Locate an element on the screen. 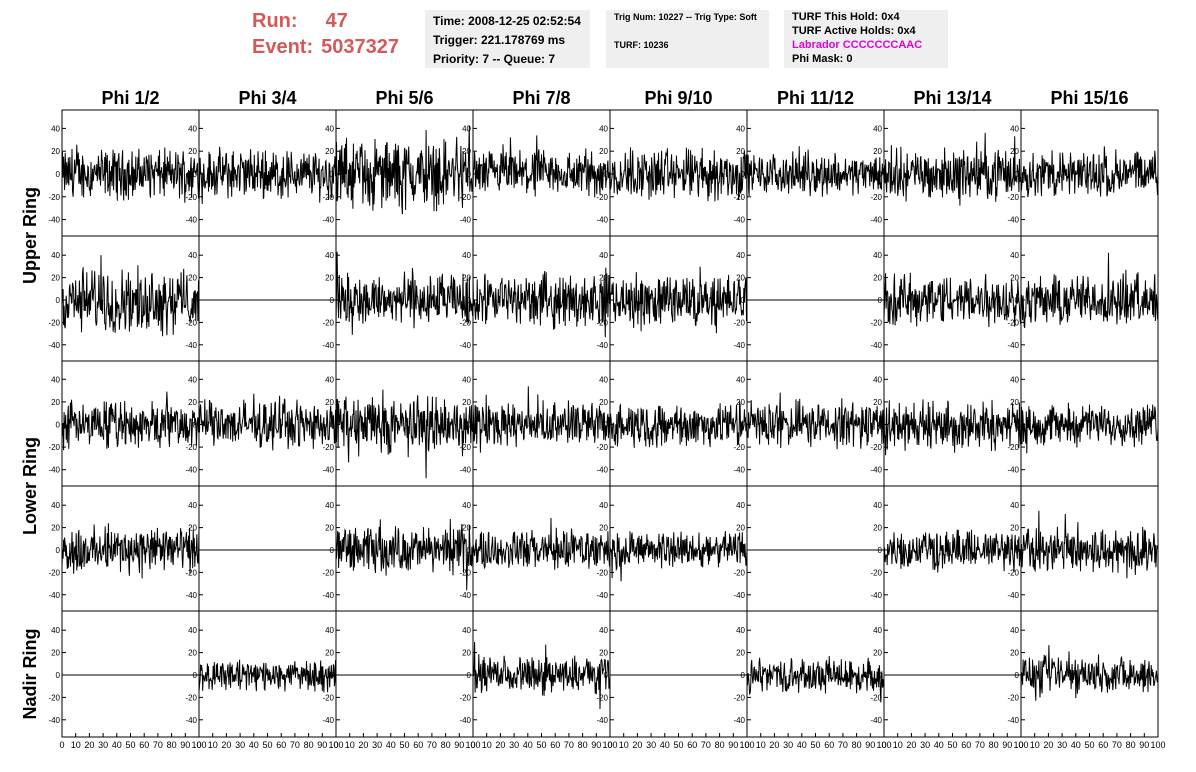 The image size is (1196, 772). x-tick-label: 90 is located at coordinates (459, 745).